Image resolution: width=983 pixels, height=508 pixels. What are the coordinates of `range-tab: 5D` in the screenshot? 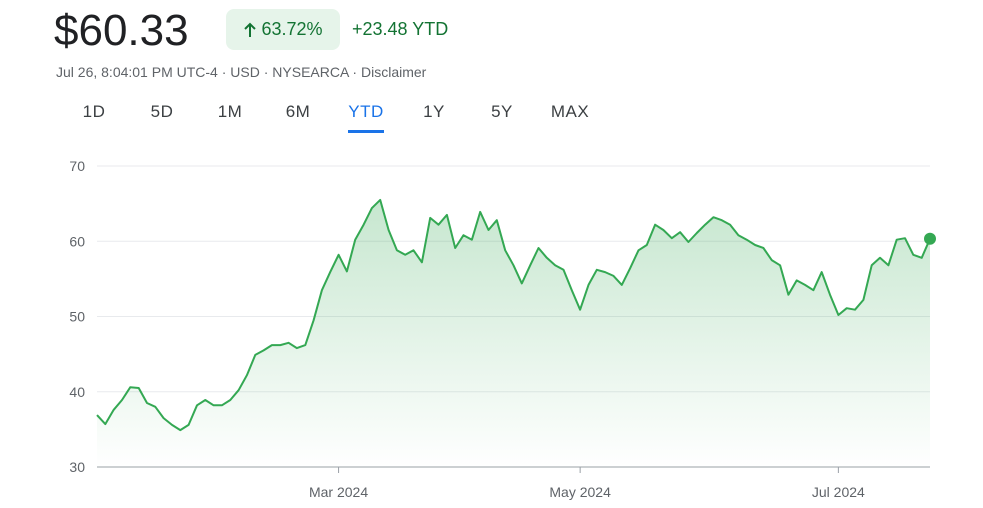 It's located at (162, 111).